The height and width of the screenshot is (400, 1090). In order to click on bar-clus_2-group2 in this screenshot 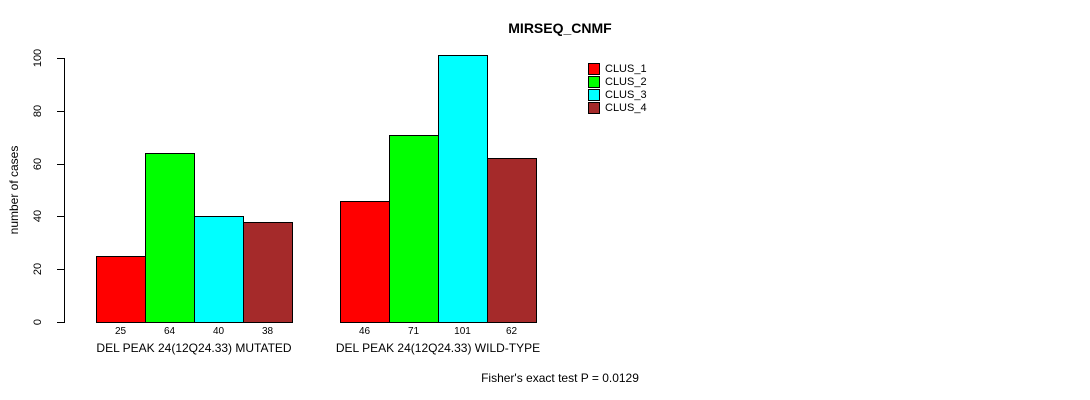, I will do `click(414, 229)`.